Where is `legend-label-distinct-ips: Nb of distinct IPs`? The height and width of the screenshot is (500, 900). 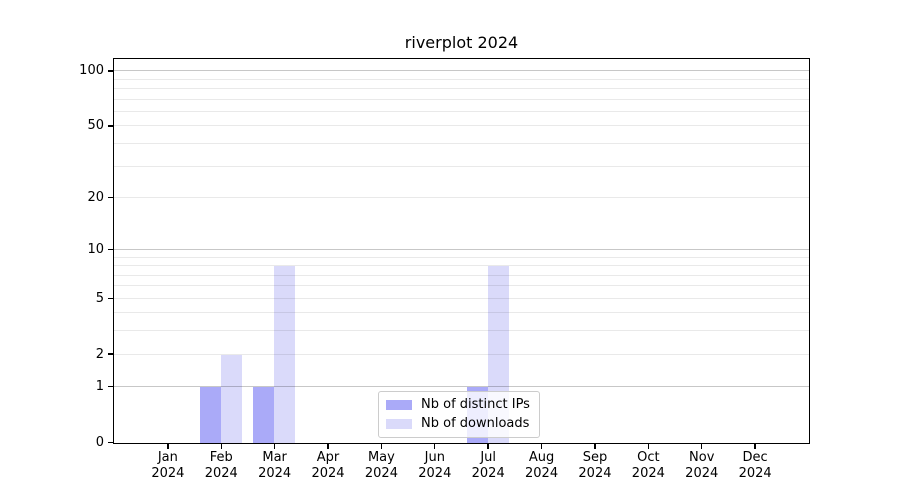
legend-label-distinct-ips: Nb of distinct IPs is located at coordinates (475, 404).